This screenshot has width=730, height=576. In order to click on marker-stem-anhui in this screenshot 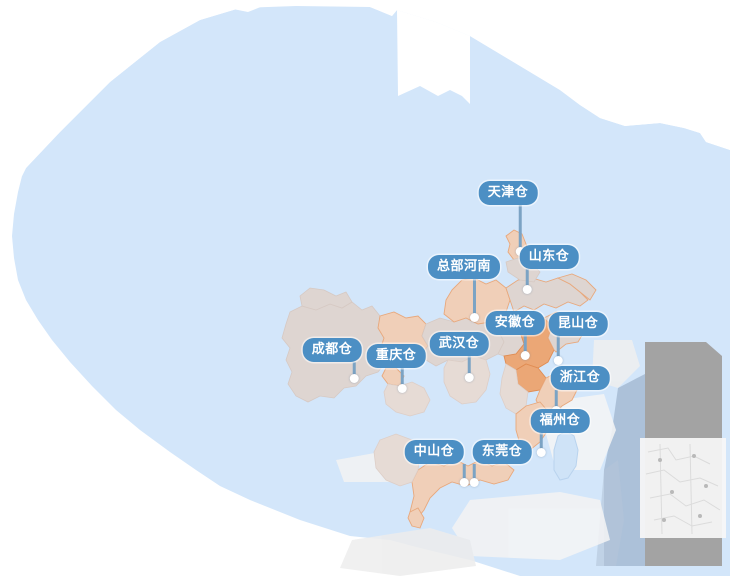, I will do `click(525, 343)`.